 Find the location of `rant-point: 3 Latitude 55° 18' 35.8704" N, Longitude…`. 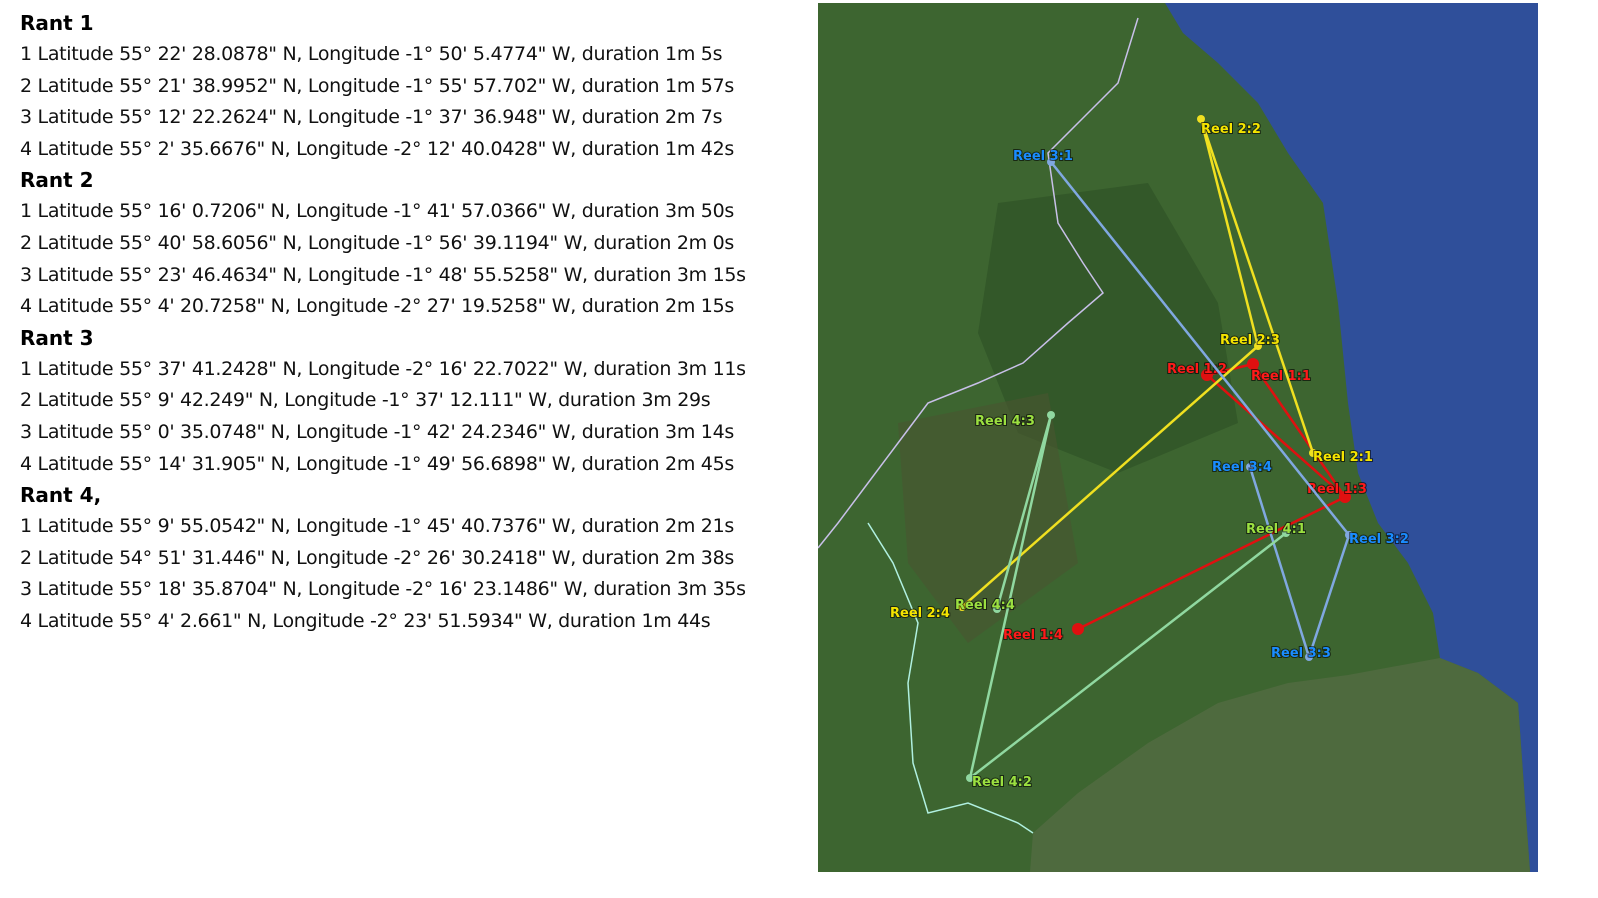

rant-point: 3 Latitude 55° 18' 35.8704" N, Longitude… is located at coordinates (383, 589).